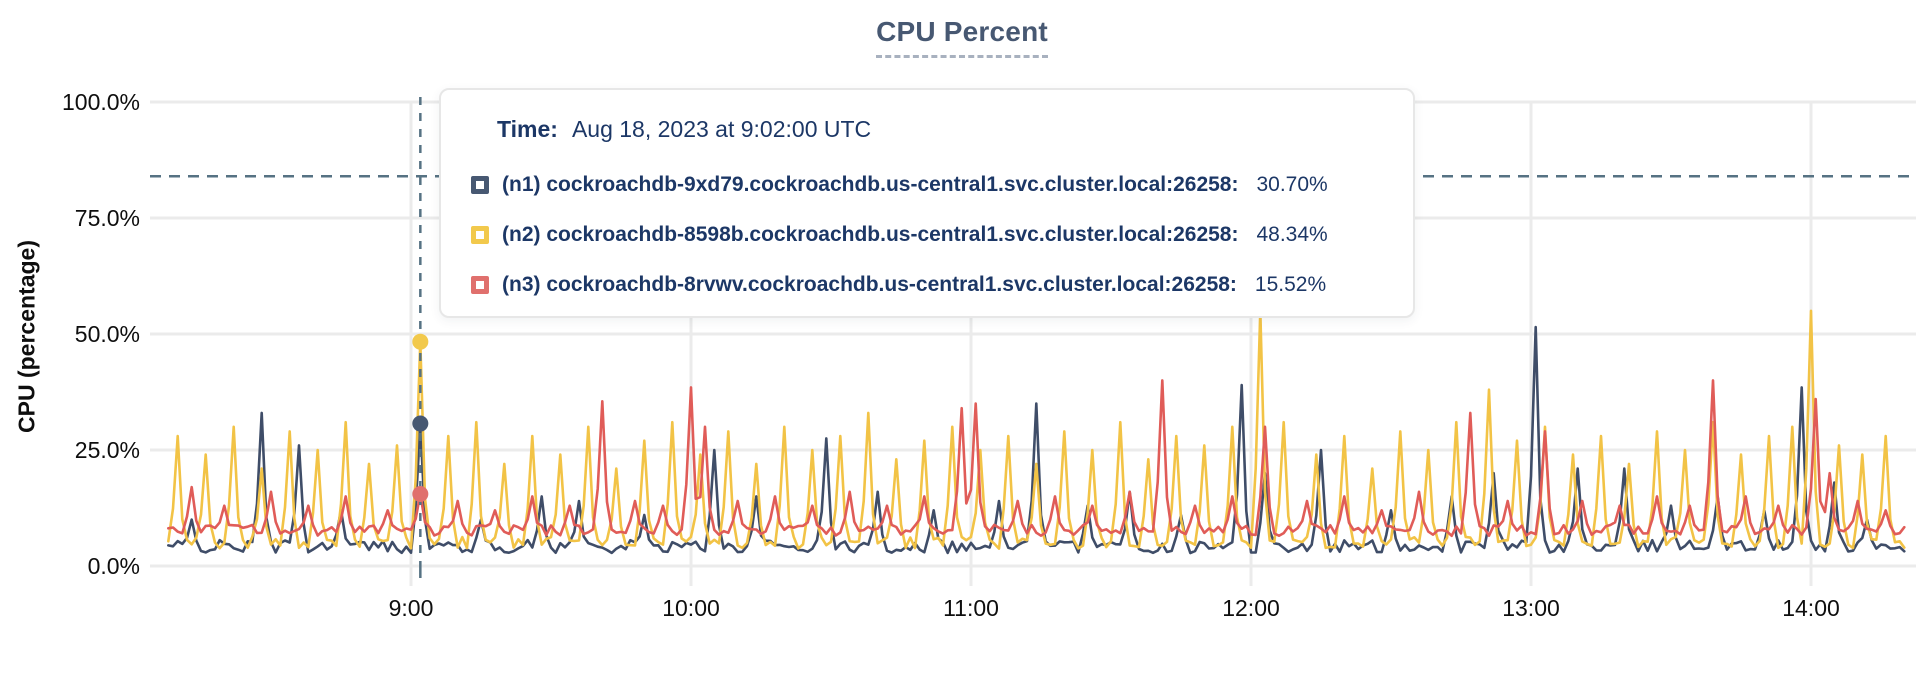 This screenshot has height=694, width=1924. Describe the element at coordinates (1290, 284) in the screenshot. I see `n3-series-value: 15.52%` at that location.